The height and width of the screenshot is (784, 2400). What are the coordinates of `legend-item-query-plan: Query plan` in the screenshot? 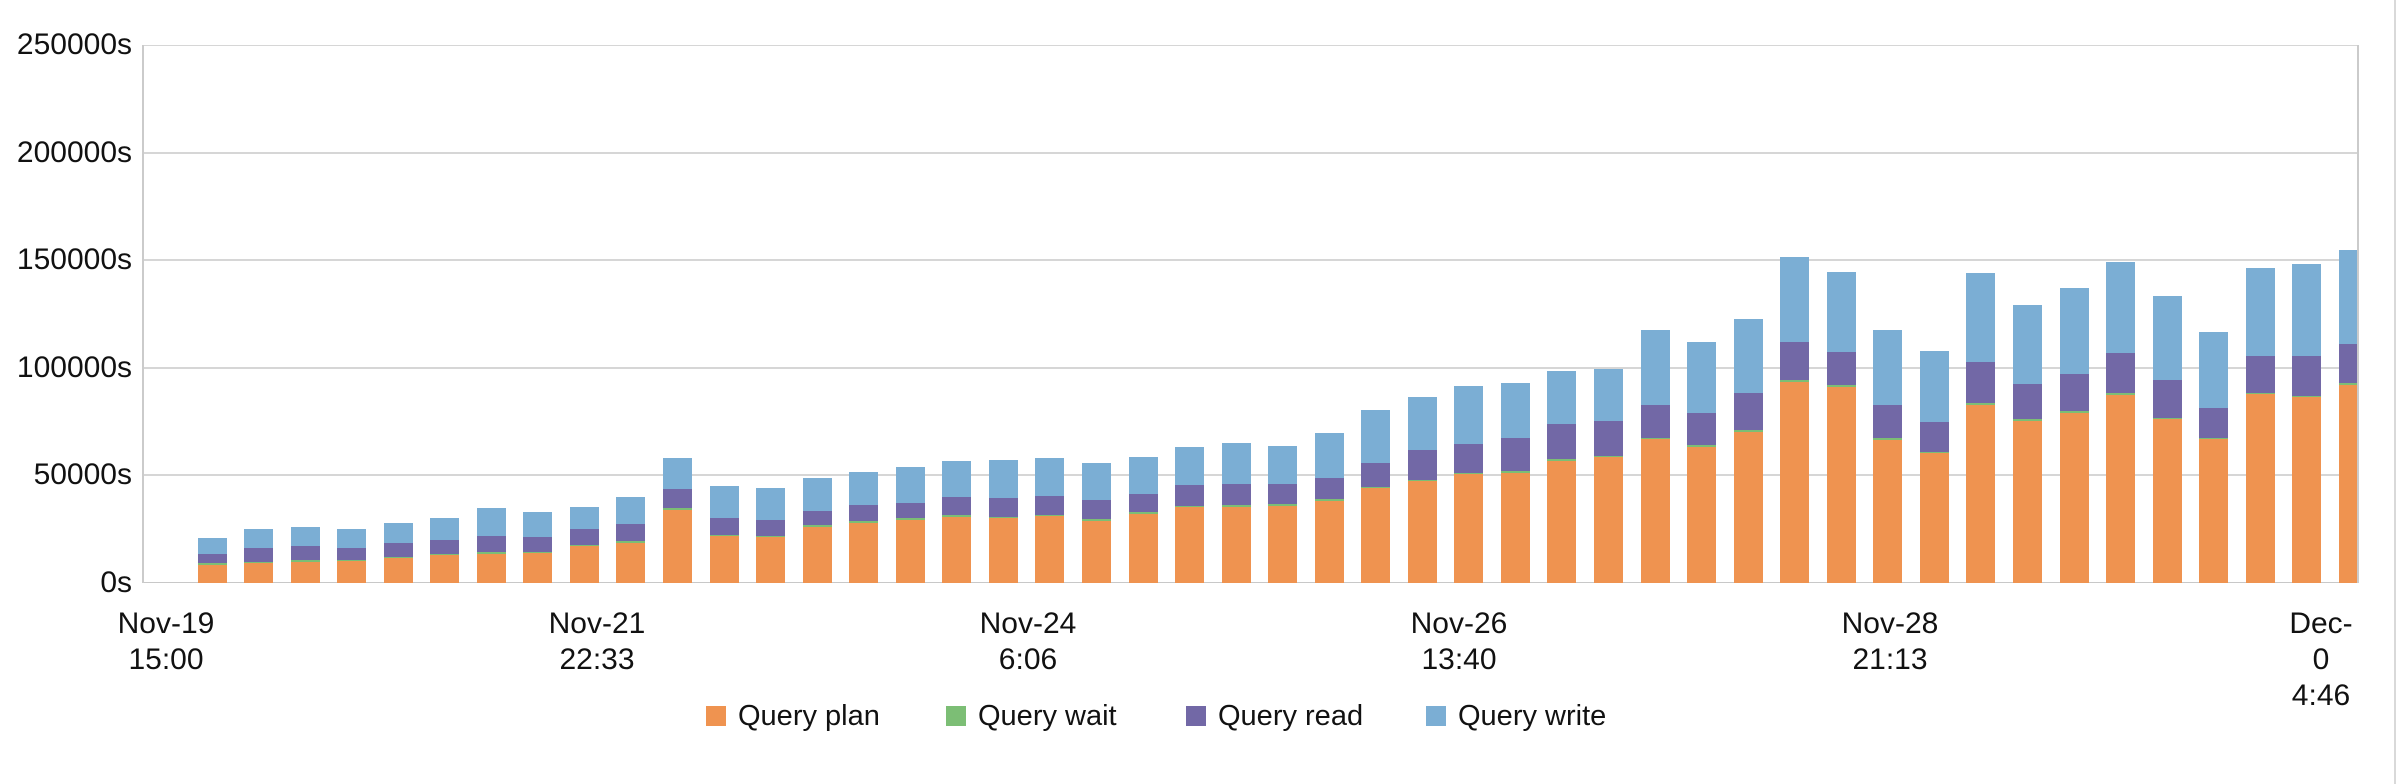 It's located at (793, 715).